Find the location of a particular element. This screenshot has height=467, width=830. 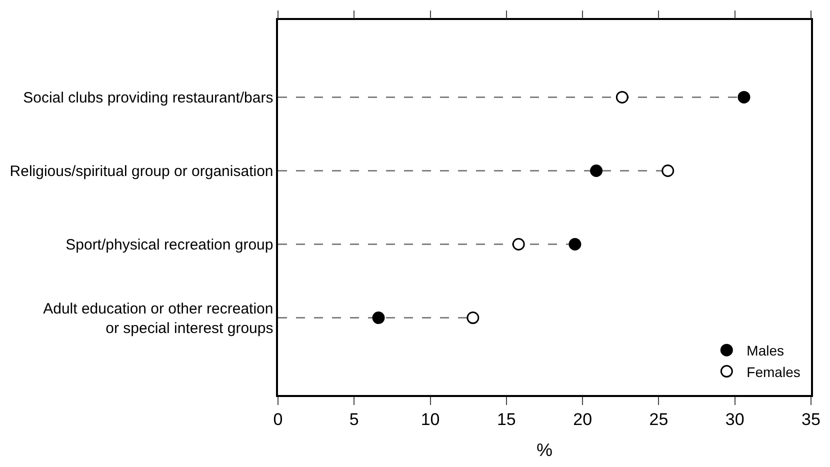

x-axis-title: % is located at coordinates (544, 450).